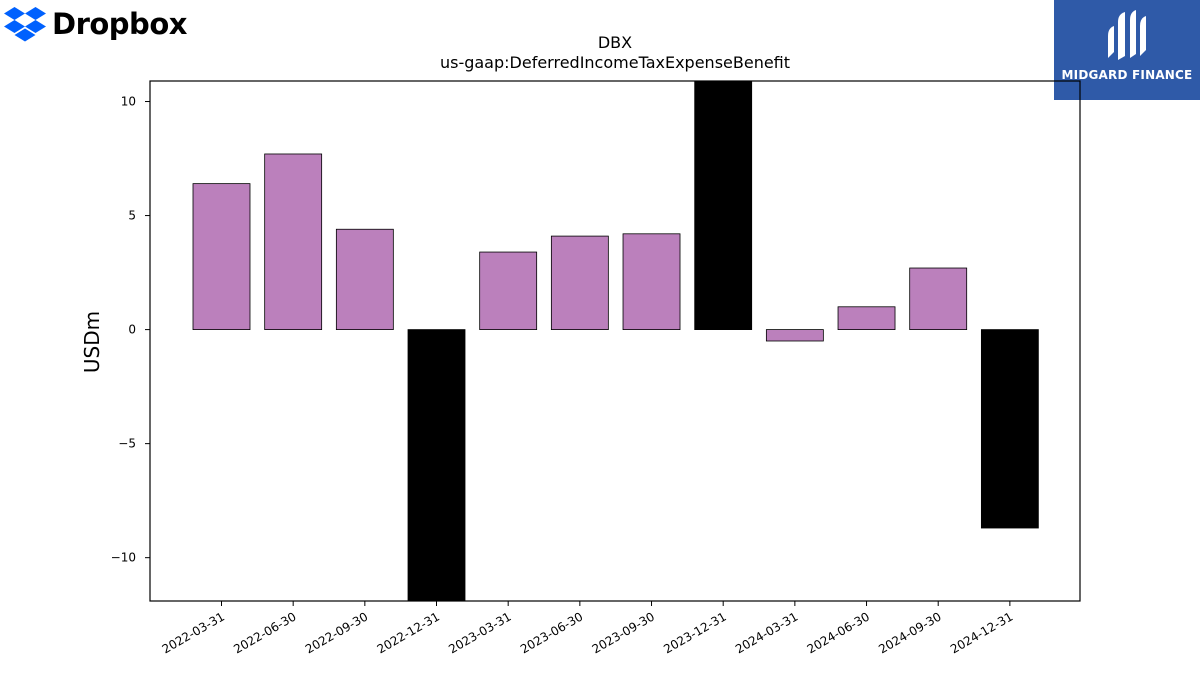  What do you see at coordinates (193, 632) in the screenshot?
I see `x-tick-label: 2022-03-31` at bounding box center [193, 632].